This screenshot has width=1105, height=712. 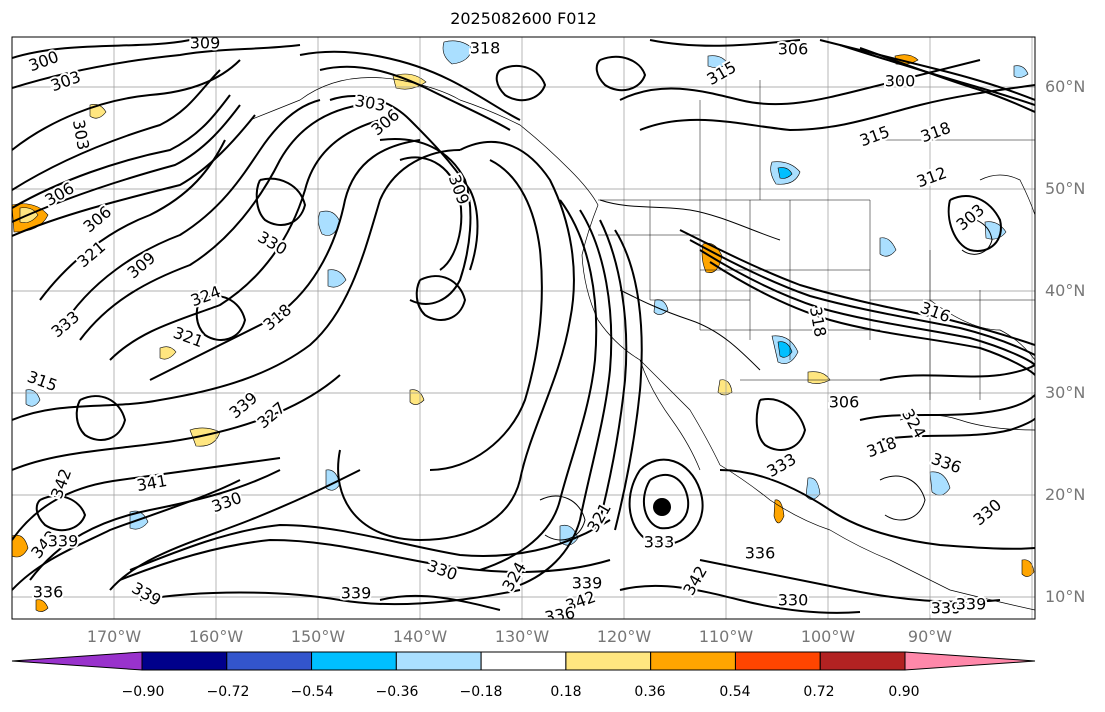 What do you see at coordinates (481, 692) in the screenshot?
I see `colorbar-tick-label: −0.18` at bounding box center [481, 692].